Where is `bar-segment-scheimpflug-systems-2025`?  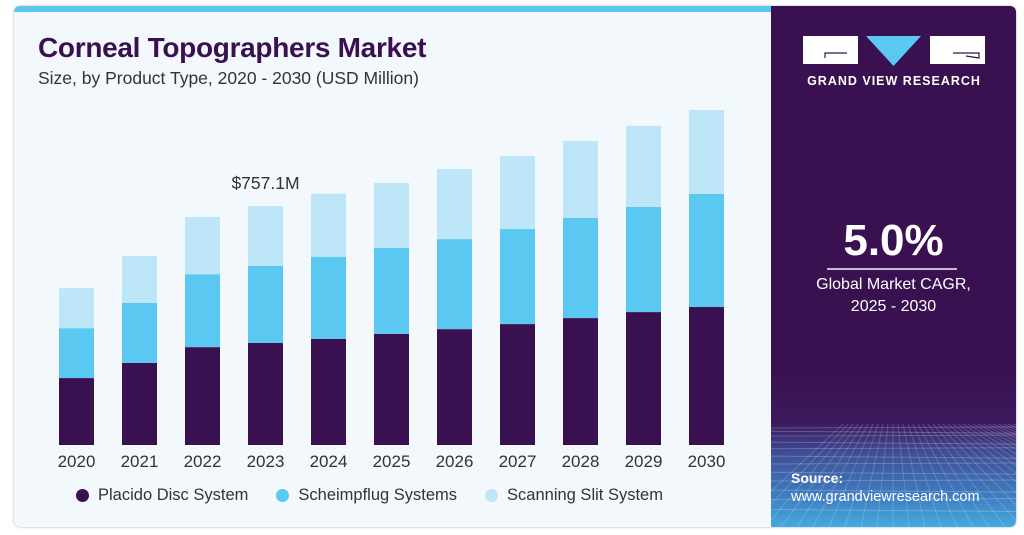
bar-segment-scheimpflug-systems-2025 is located at coordinates (391, 290).